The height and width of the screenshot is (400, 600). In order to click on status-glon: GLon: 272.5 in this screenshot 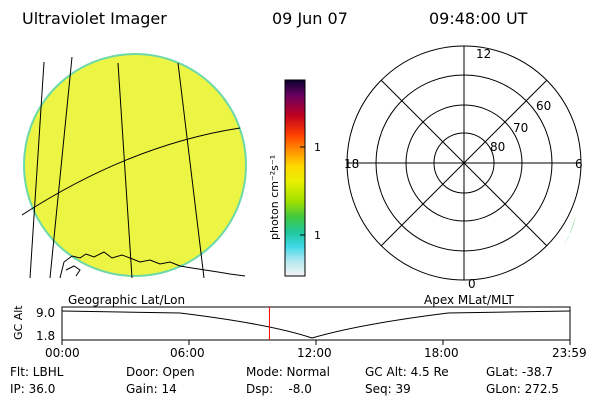, I will do `click(522, 389)`.